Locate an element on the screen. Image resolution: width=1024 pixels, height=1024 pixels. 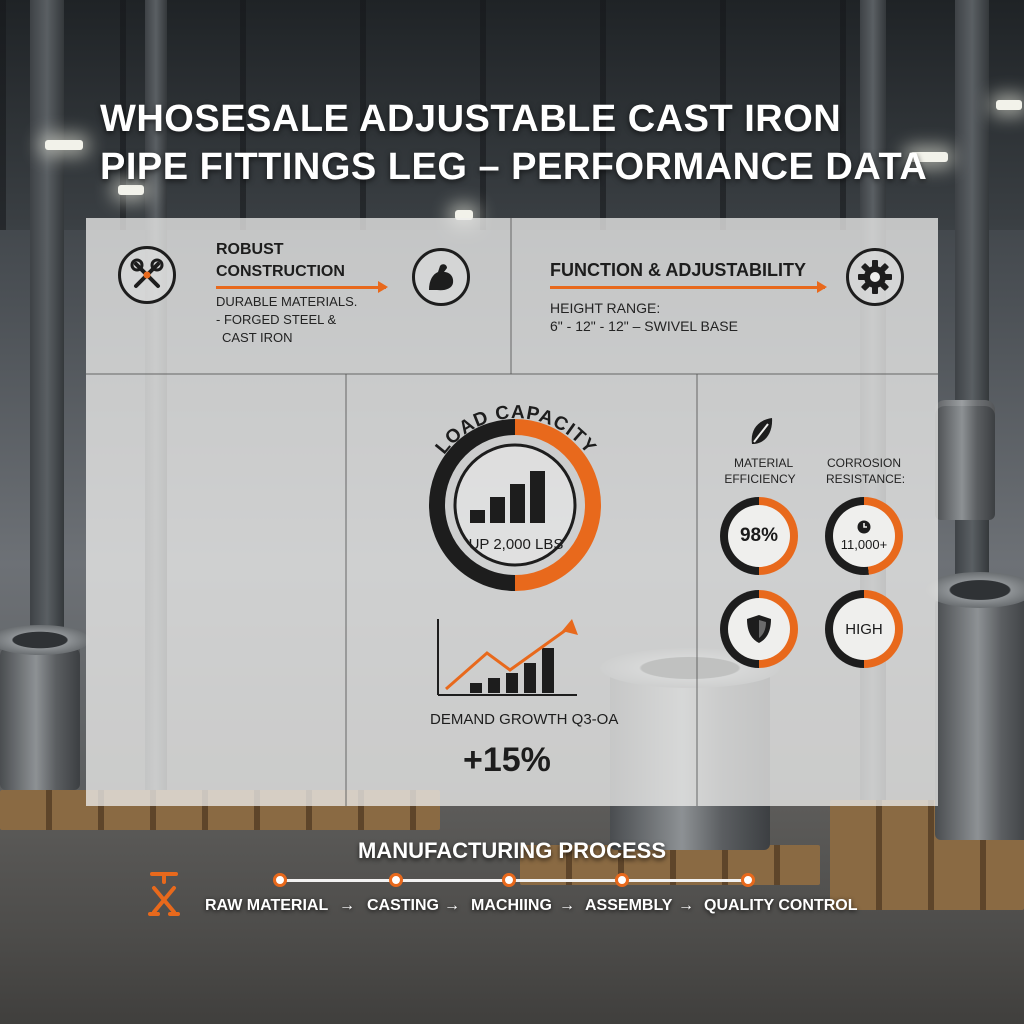
clock-icon is located at coordinates (864, 527).